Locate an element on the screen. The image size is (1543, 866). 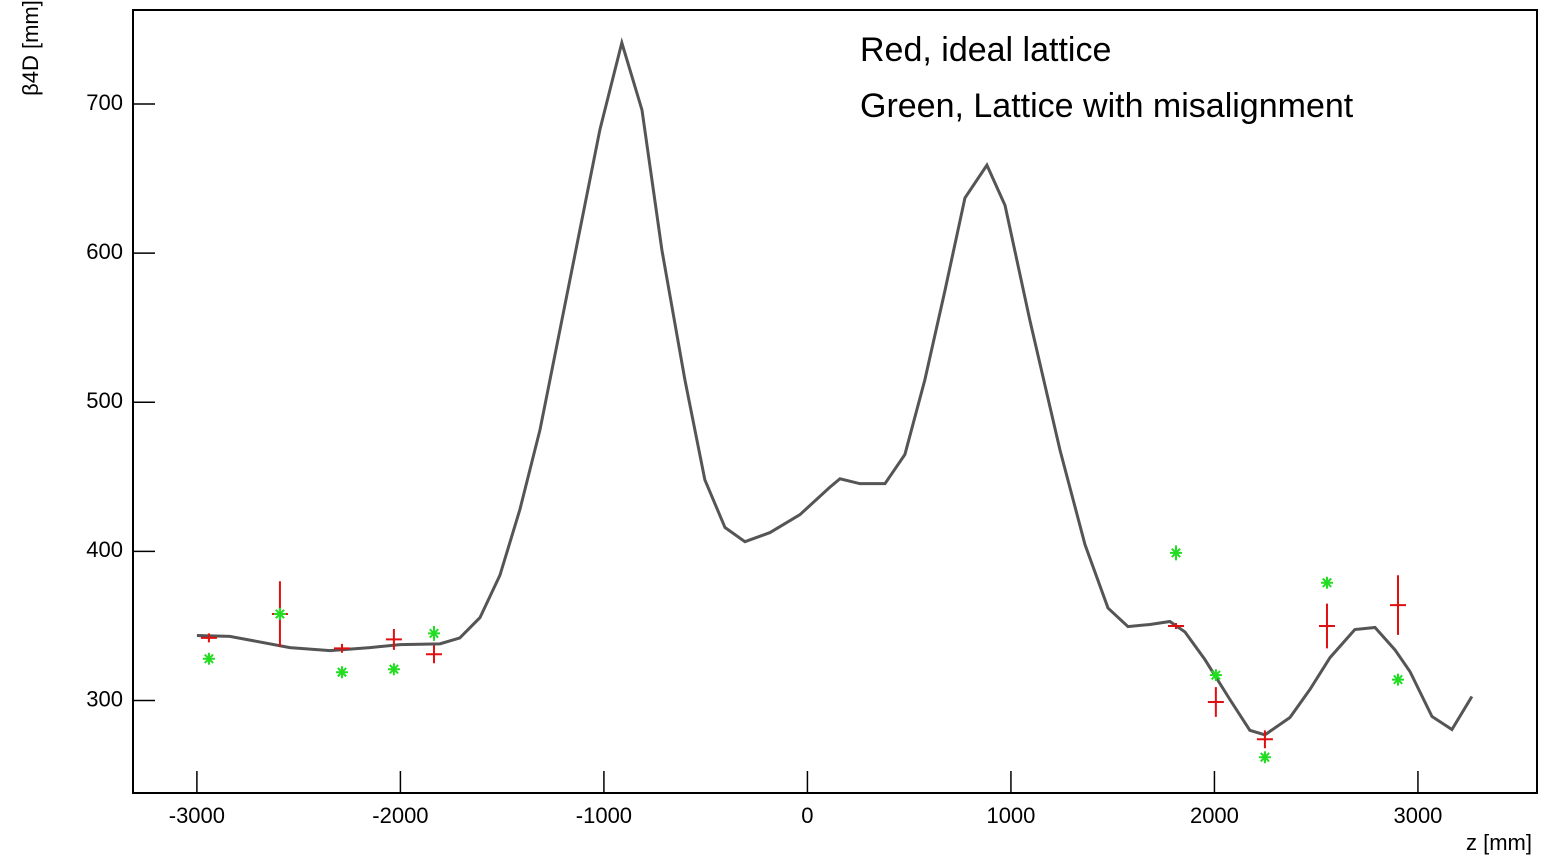
x-tick-label: -2000 is located at coordinates (400, 815).